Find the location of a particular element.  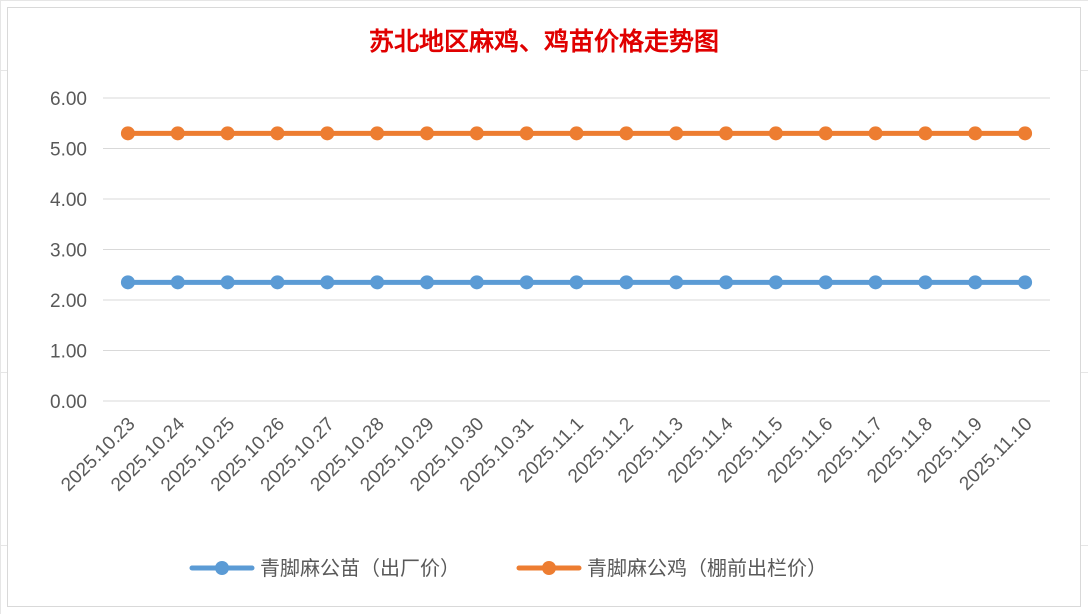

legend-label: 青脚麻公苗（出厂价） is located at coordinates (360, 568).